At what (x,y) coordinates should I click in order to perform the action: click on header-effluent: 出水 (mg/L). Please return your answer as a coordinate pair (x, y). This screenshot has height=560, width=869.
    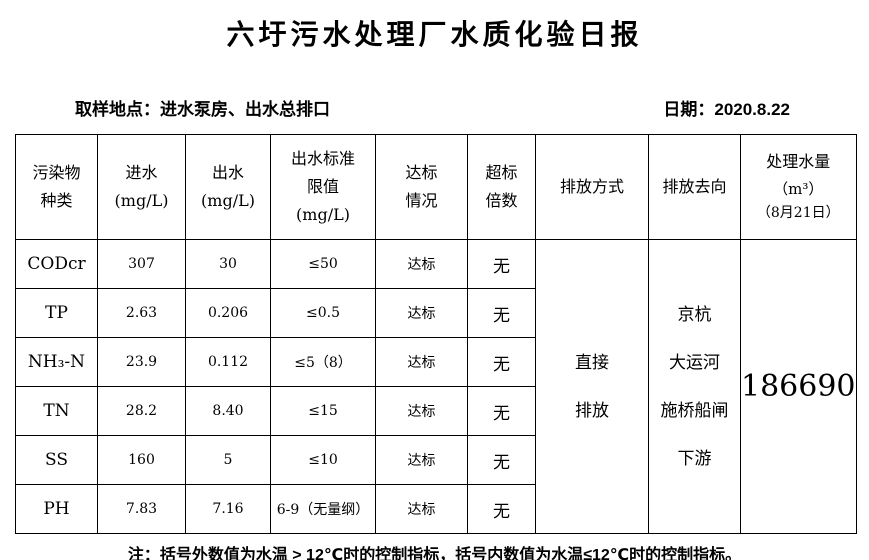
    Looking at the image, I should click on (228, 187).